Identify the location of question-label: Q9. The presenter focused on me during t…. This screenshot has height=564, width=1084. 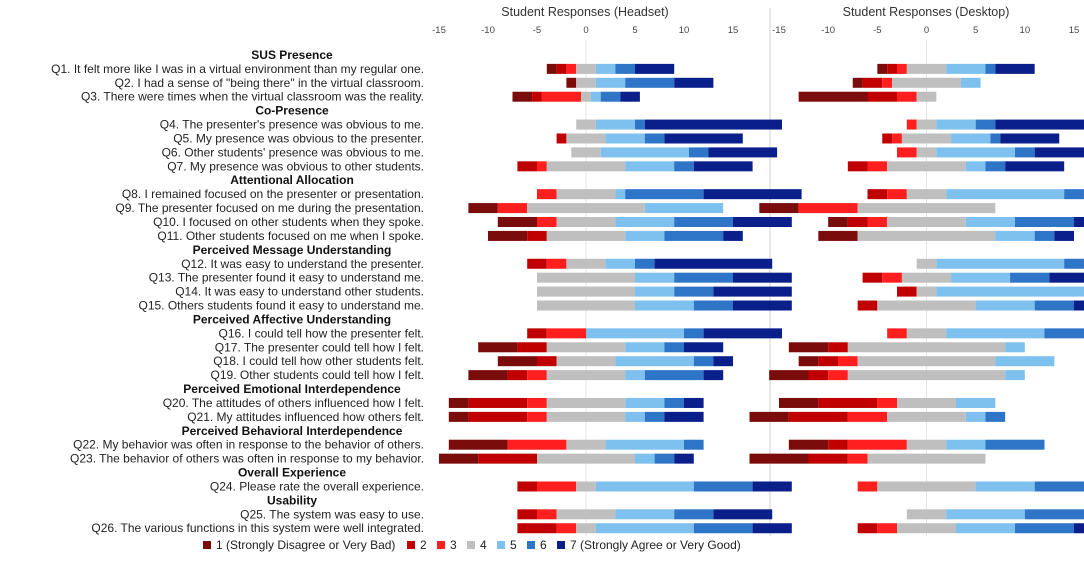
(269, 208).